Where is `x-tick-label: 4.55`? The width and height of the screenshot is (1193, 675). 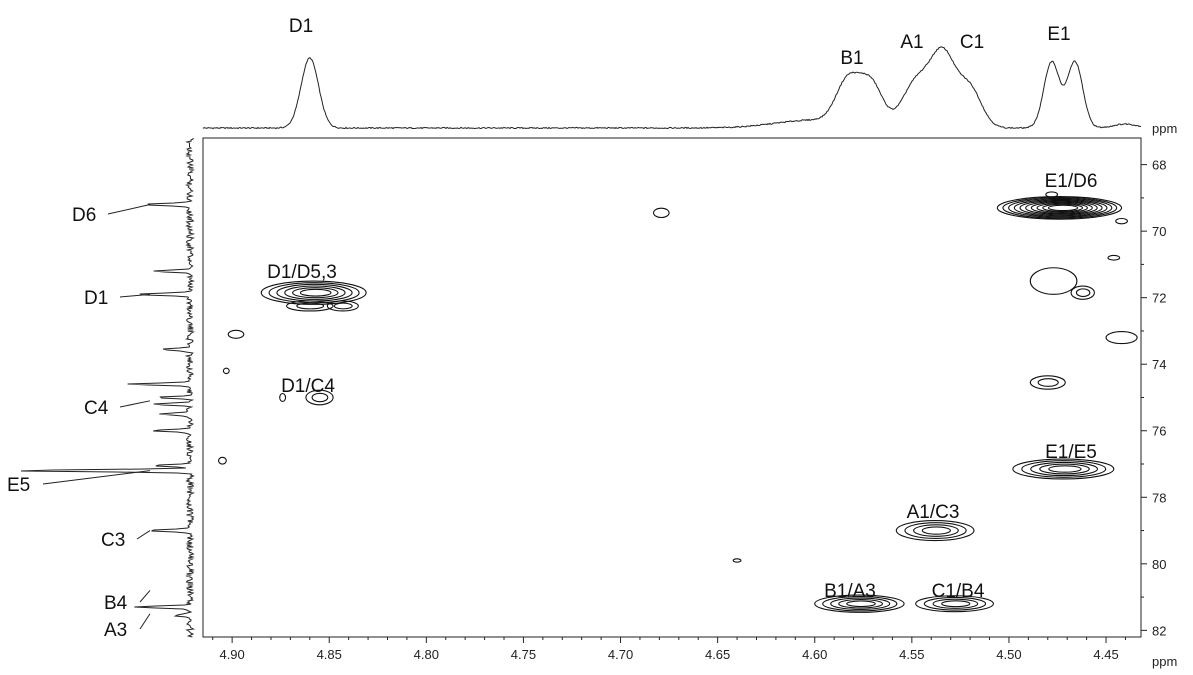 x-tick-label: 4.55 is located at coordinates (911, 654).